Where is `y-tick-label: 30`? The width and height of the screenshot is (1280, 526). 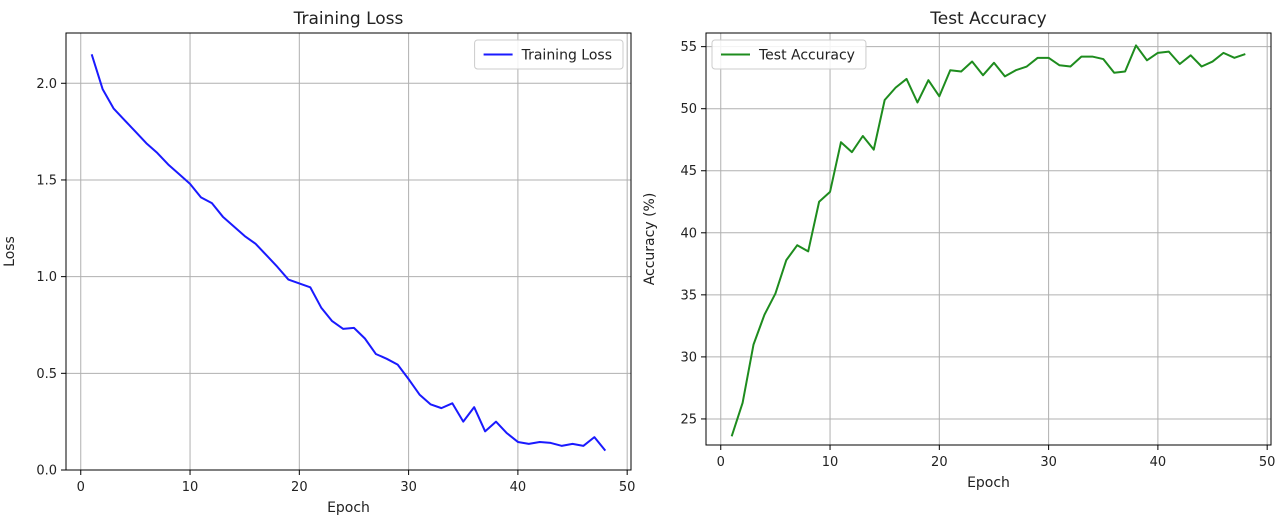 y-tick-label: 30 is located at coordinates (688, 357).